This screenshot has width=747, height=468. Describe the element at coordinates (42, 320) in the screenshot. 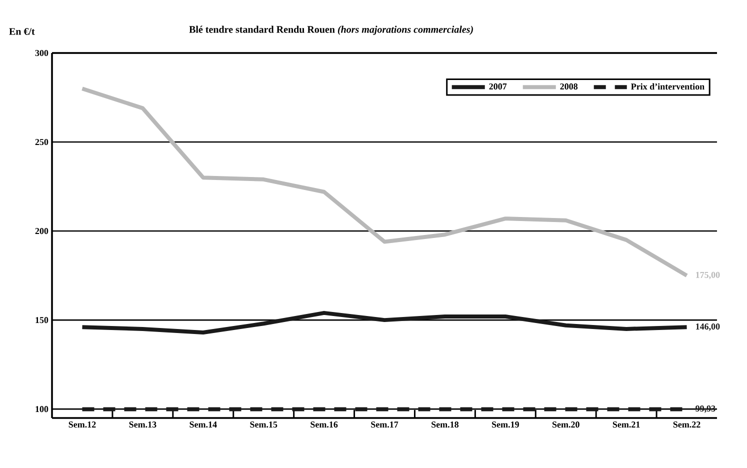

I see `y-tick-label: 150` at that location.